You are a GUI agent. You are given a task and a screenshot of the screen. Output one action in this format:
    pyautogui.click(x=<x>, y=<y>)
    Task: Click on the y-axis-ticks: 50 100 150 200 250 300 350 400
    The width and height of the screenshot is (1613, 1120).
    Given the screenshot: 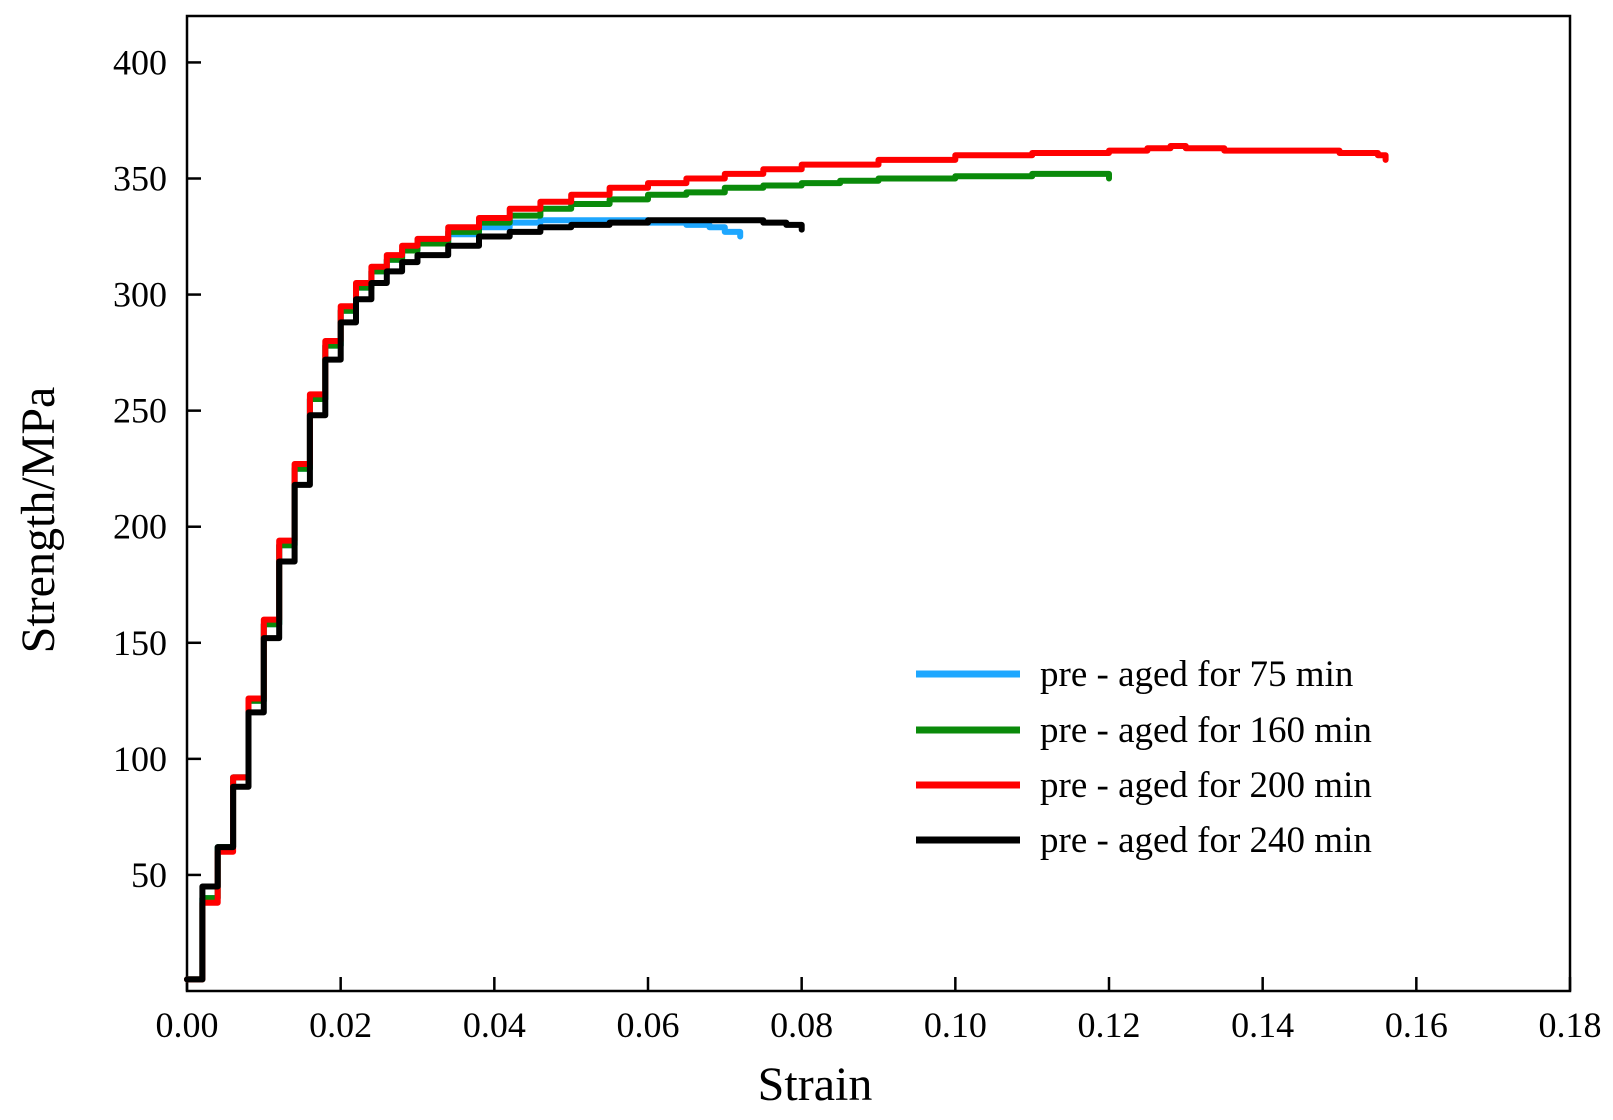 What is the action you would take?
    pyautogui.click(x=157, y=468)
    